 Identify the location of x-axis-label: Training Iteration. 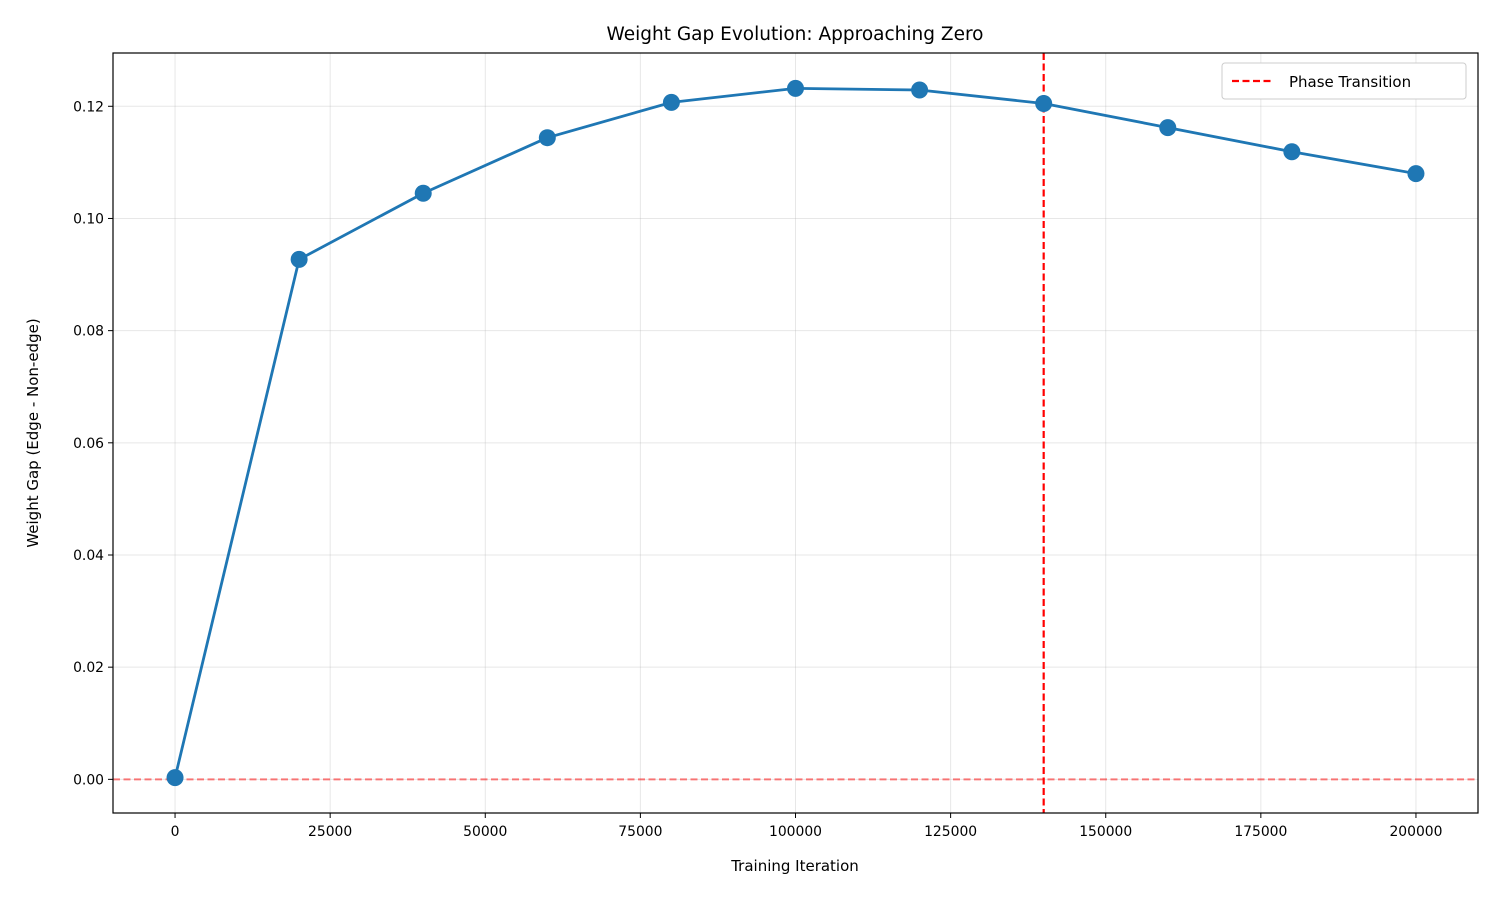
(794, 866).